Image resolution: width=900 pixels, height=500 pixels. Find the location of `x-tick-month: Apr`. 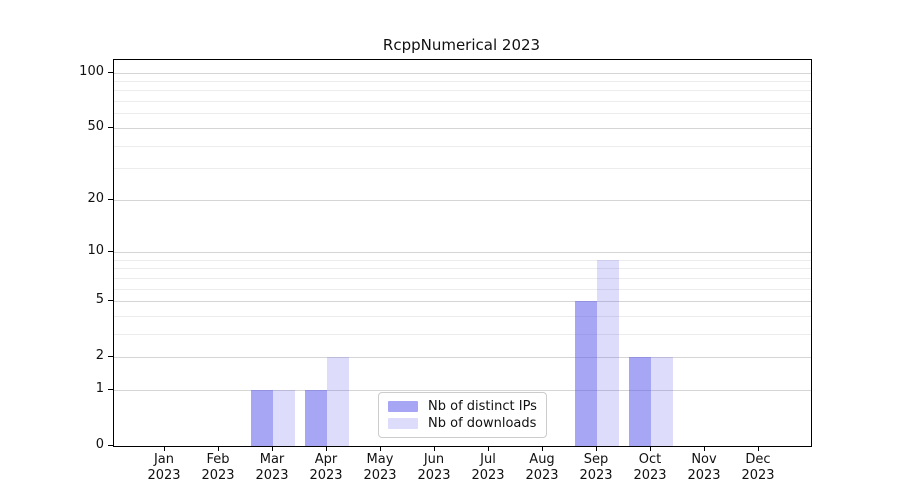

x-tick-month: Apr is located at coordinates (326, 459).